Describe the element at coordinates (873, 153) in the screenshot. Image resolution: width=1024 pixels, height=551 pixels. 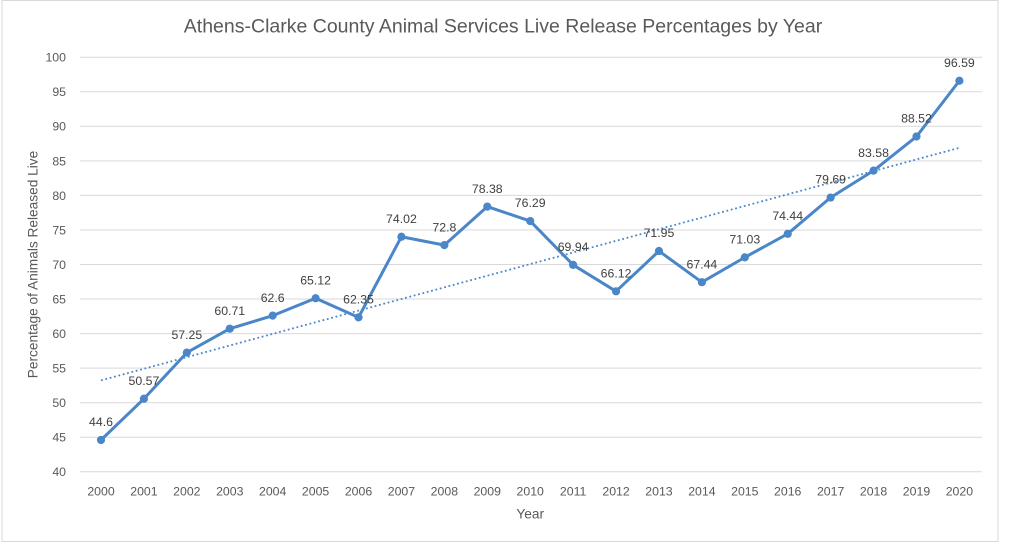
I see `svg-text: 83.58` at that location.